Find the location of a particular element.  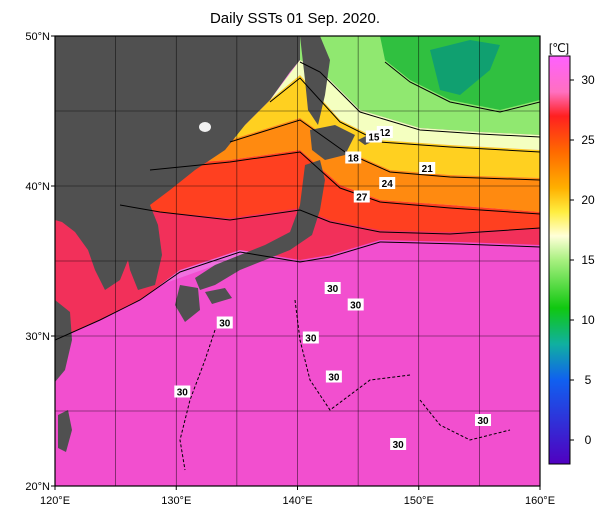

contour-label: 21 is located at coordinates (427, 168).